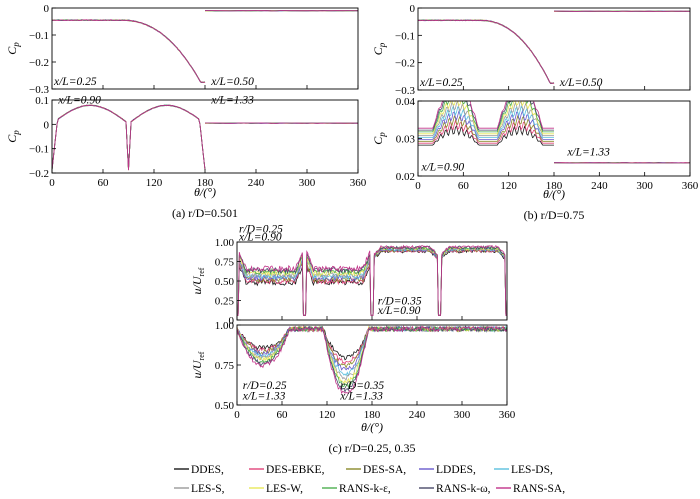 This screenshot has width=700, height=499. I want to click on y-tick-label: 0.03, so click(406, 140).